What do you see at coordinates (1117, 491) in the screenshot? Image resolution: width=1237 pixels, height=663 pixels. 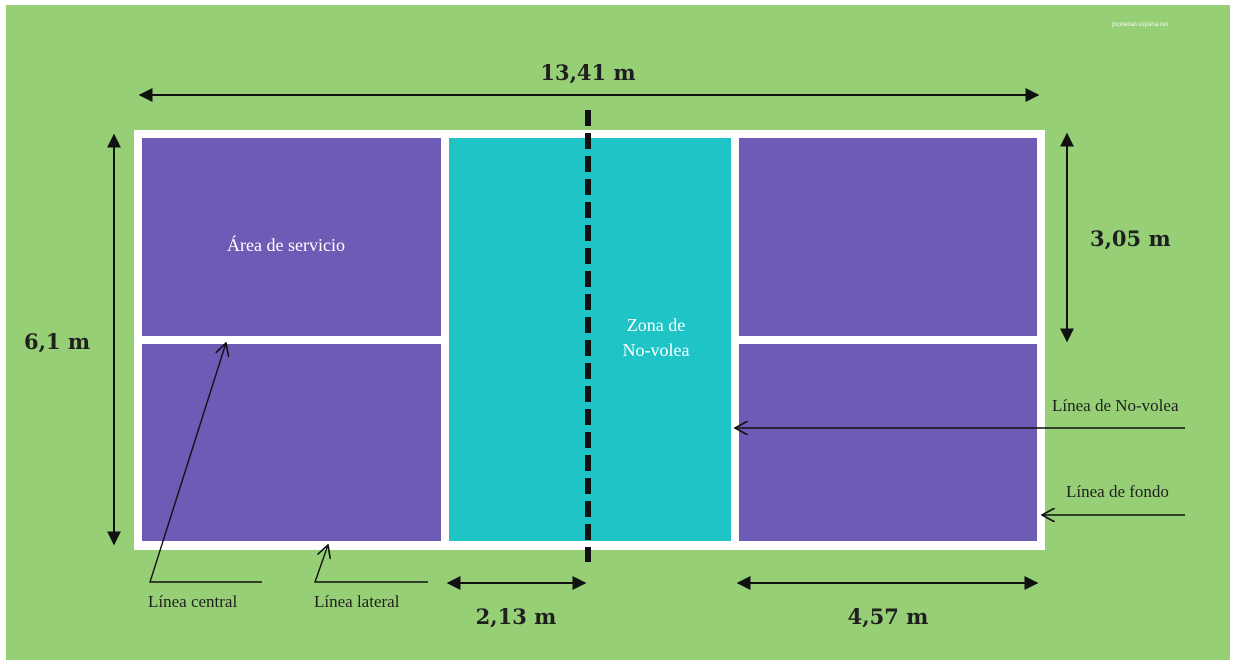 I see `baseline-label: Línea de fondo` at bounding box center [1117, 491].